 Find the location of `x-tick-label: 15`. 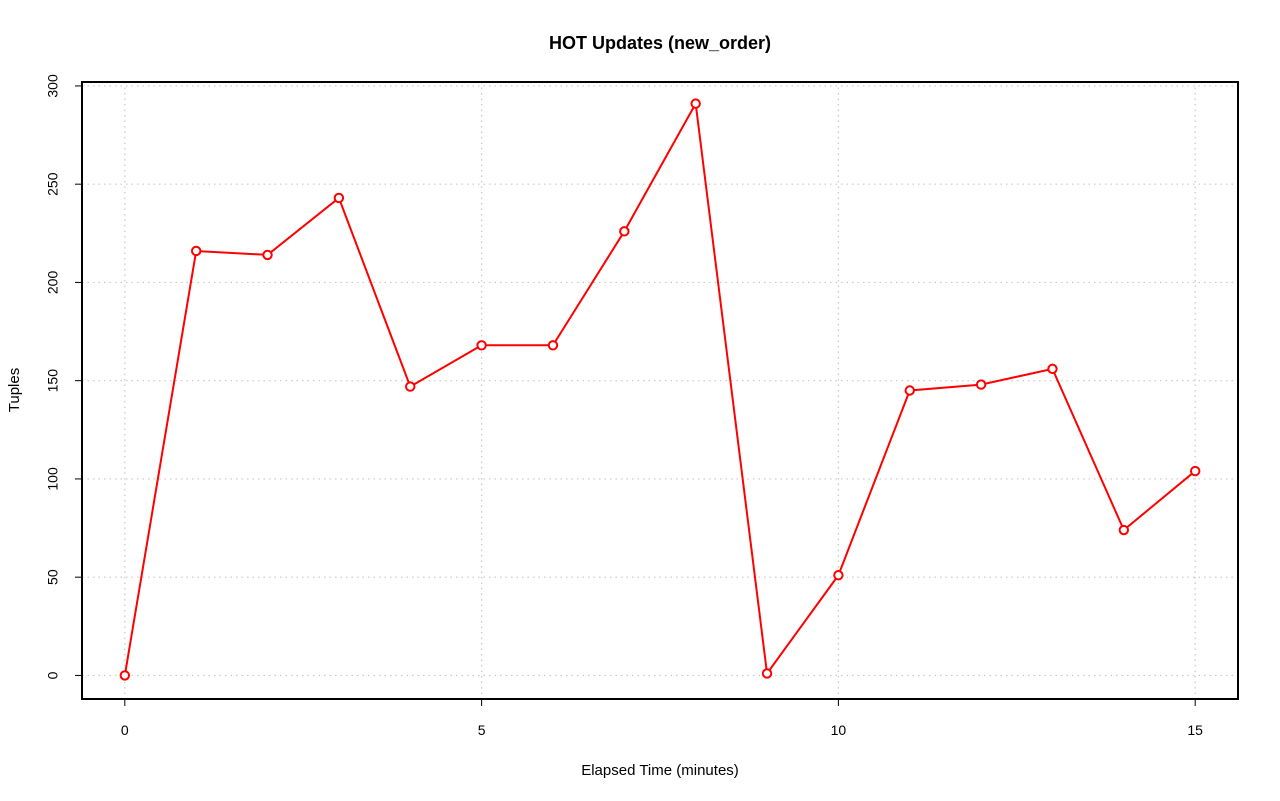

x-tick-label: 15 is located at coordinates (1195, 730).